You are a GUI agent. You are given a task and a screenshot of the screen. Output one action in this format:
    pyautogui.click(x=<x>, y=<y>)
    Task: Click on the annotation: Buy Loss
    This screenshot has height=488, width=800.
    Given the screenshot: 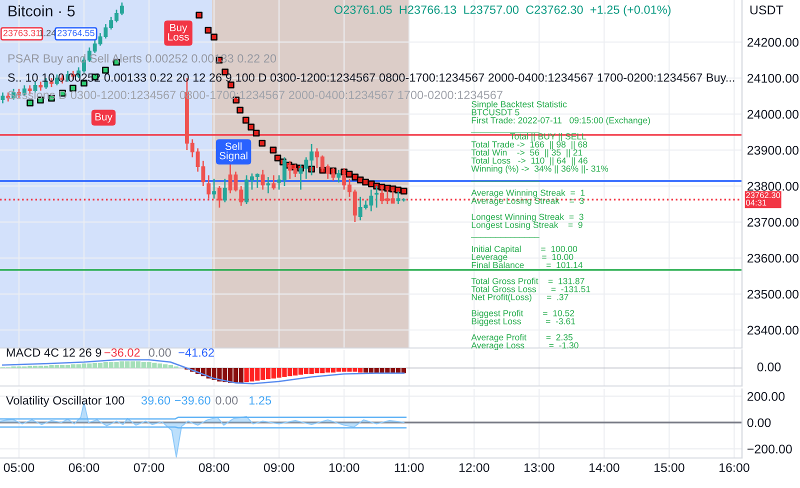 What is the action you would take?
    pyautogui.click(x=178, y=32)
    